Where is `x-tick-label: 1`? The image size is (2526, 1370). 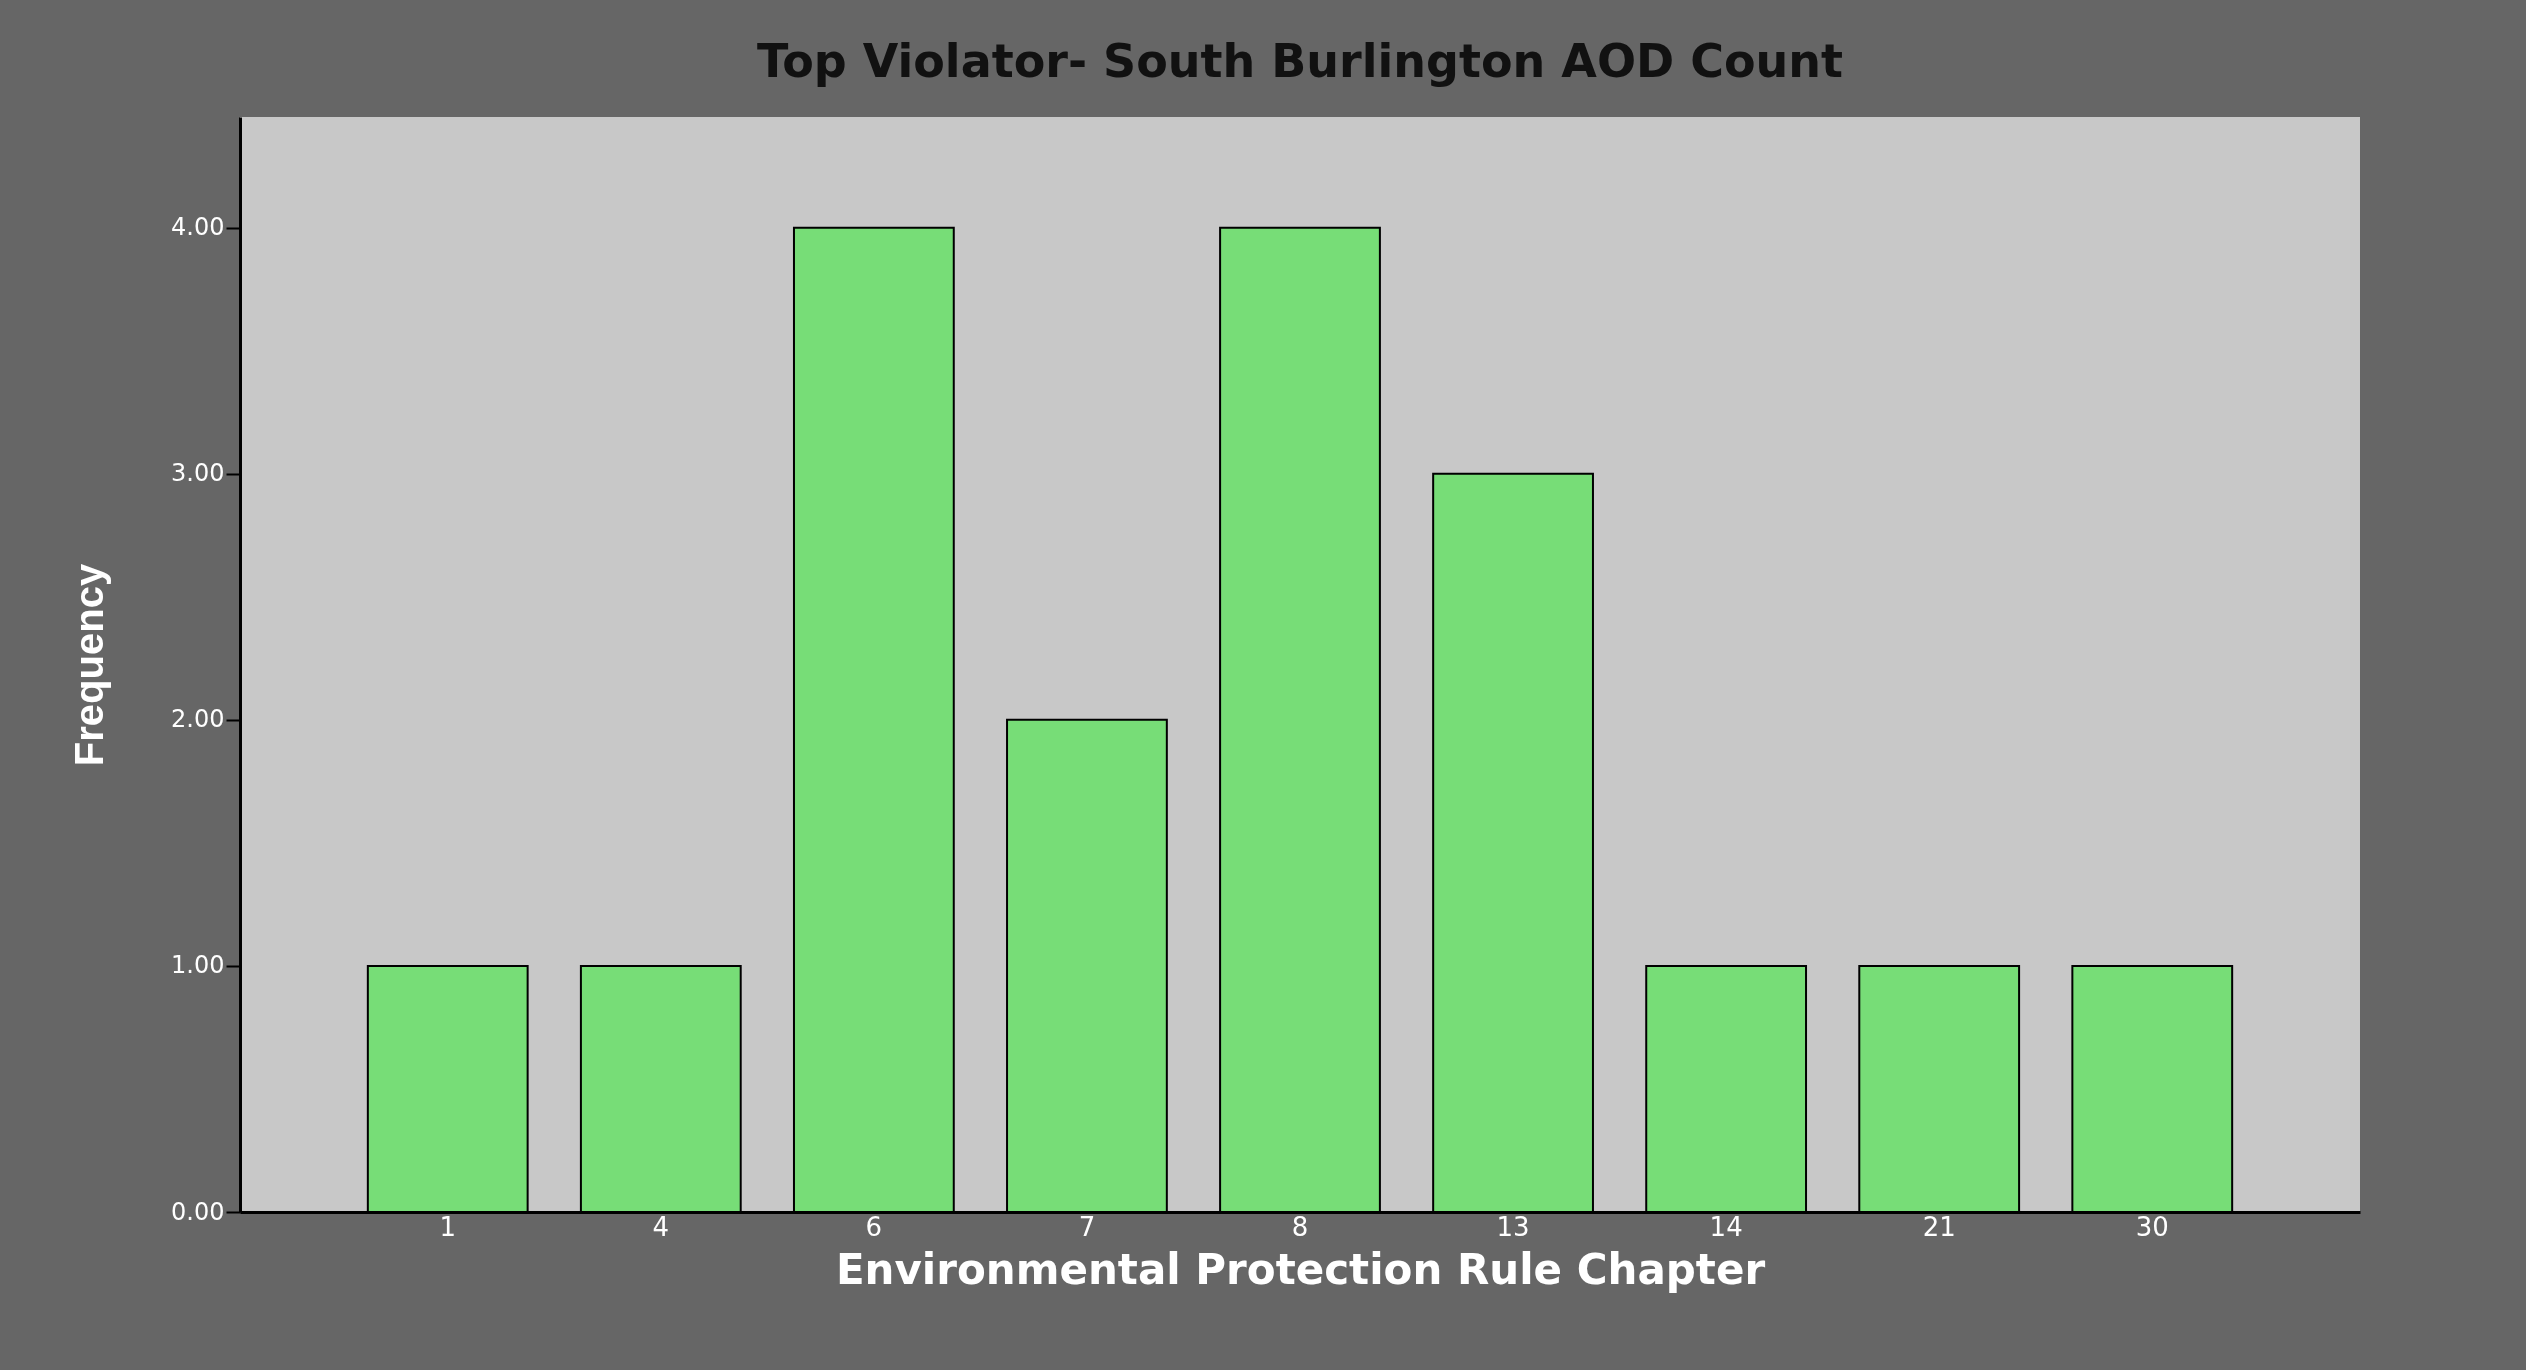
x-tick-label: 1 is located at coordinates (448, 1226).